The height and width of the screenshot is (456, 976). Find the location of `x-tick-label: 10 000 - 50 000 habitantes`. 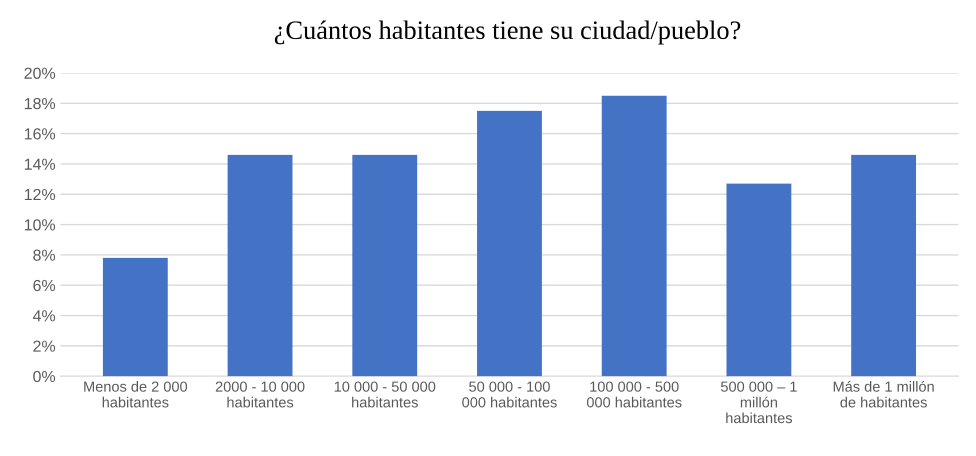

x-tick-label: 10 000 - 50 000 habitantes is located at coordinates (385, 394).